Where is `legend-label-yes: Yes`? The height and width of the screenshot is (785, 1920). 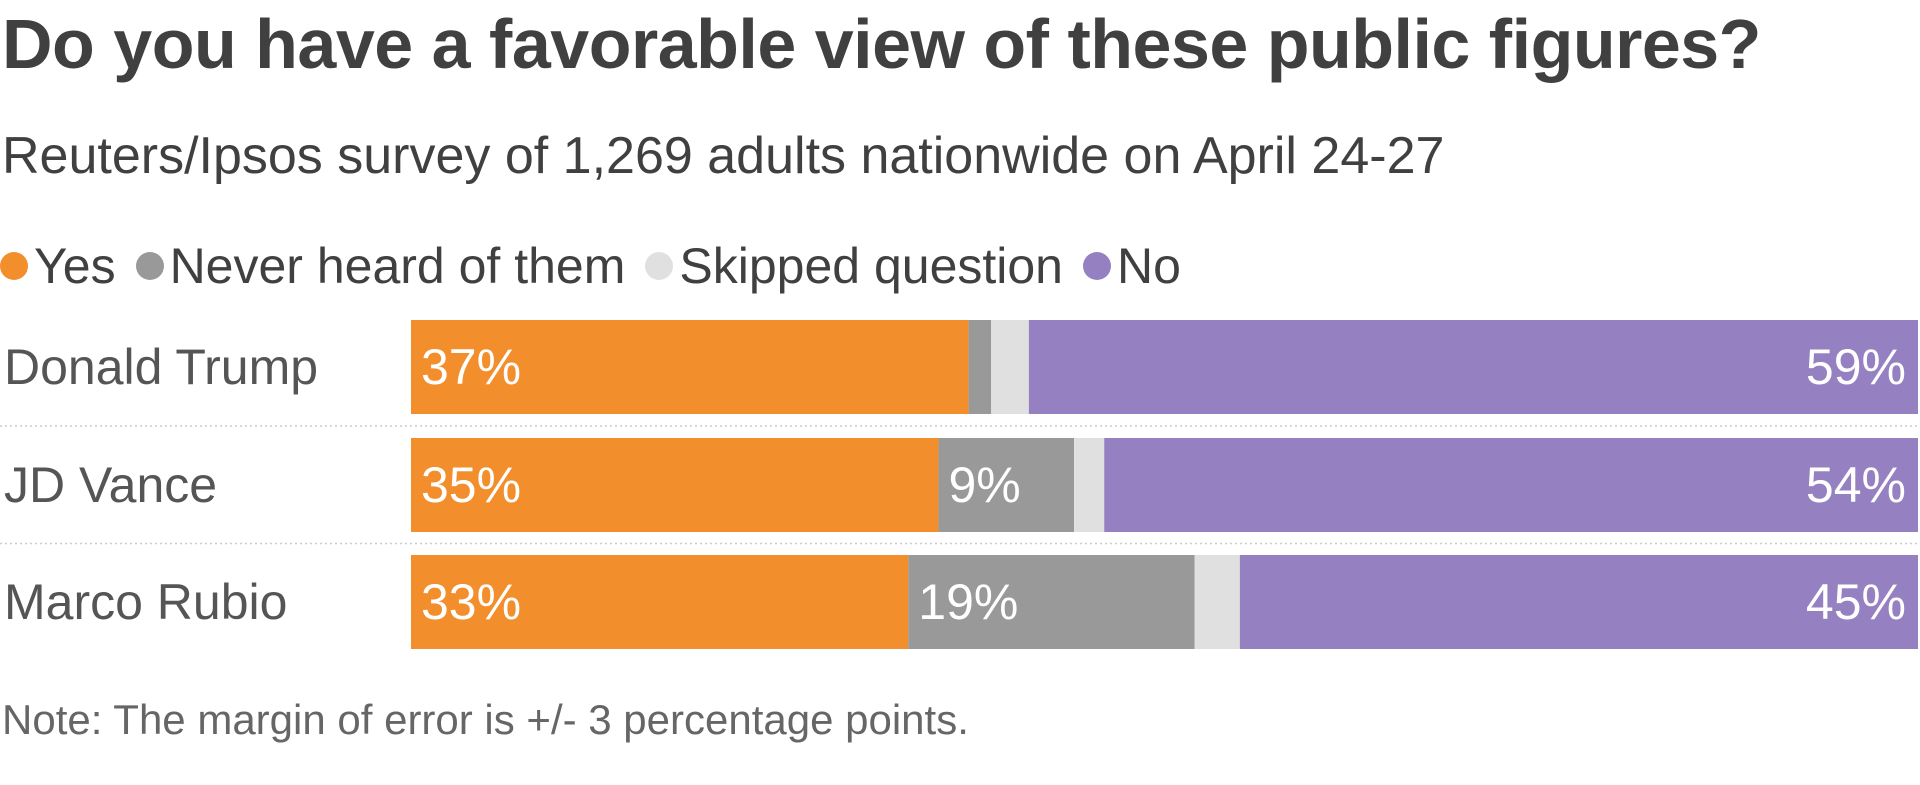
legend-label-yes: Yes is located at coordinates (75, 266).